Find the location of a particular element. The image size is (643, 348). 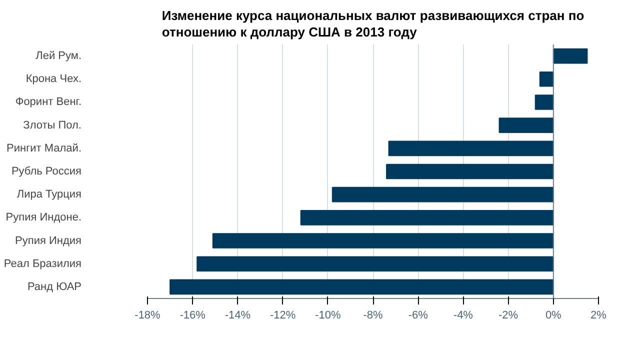

x-tick-label: -16% is located at coordinates (193, 316).